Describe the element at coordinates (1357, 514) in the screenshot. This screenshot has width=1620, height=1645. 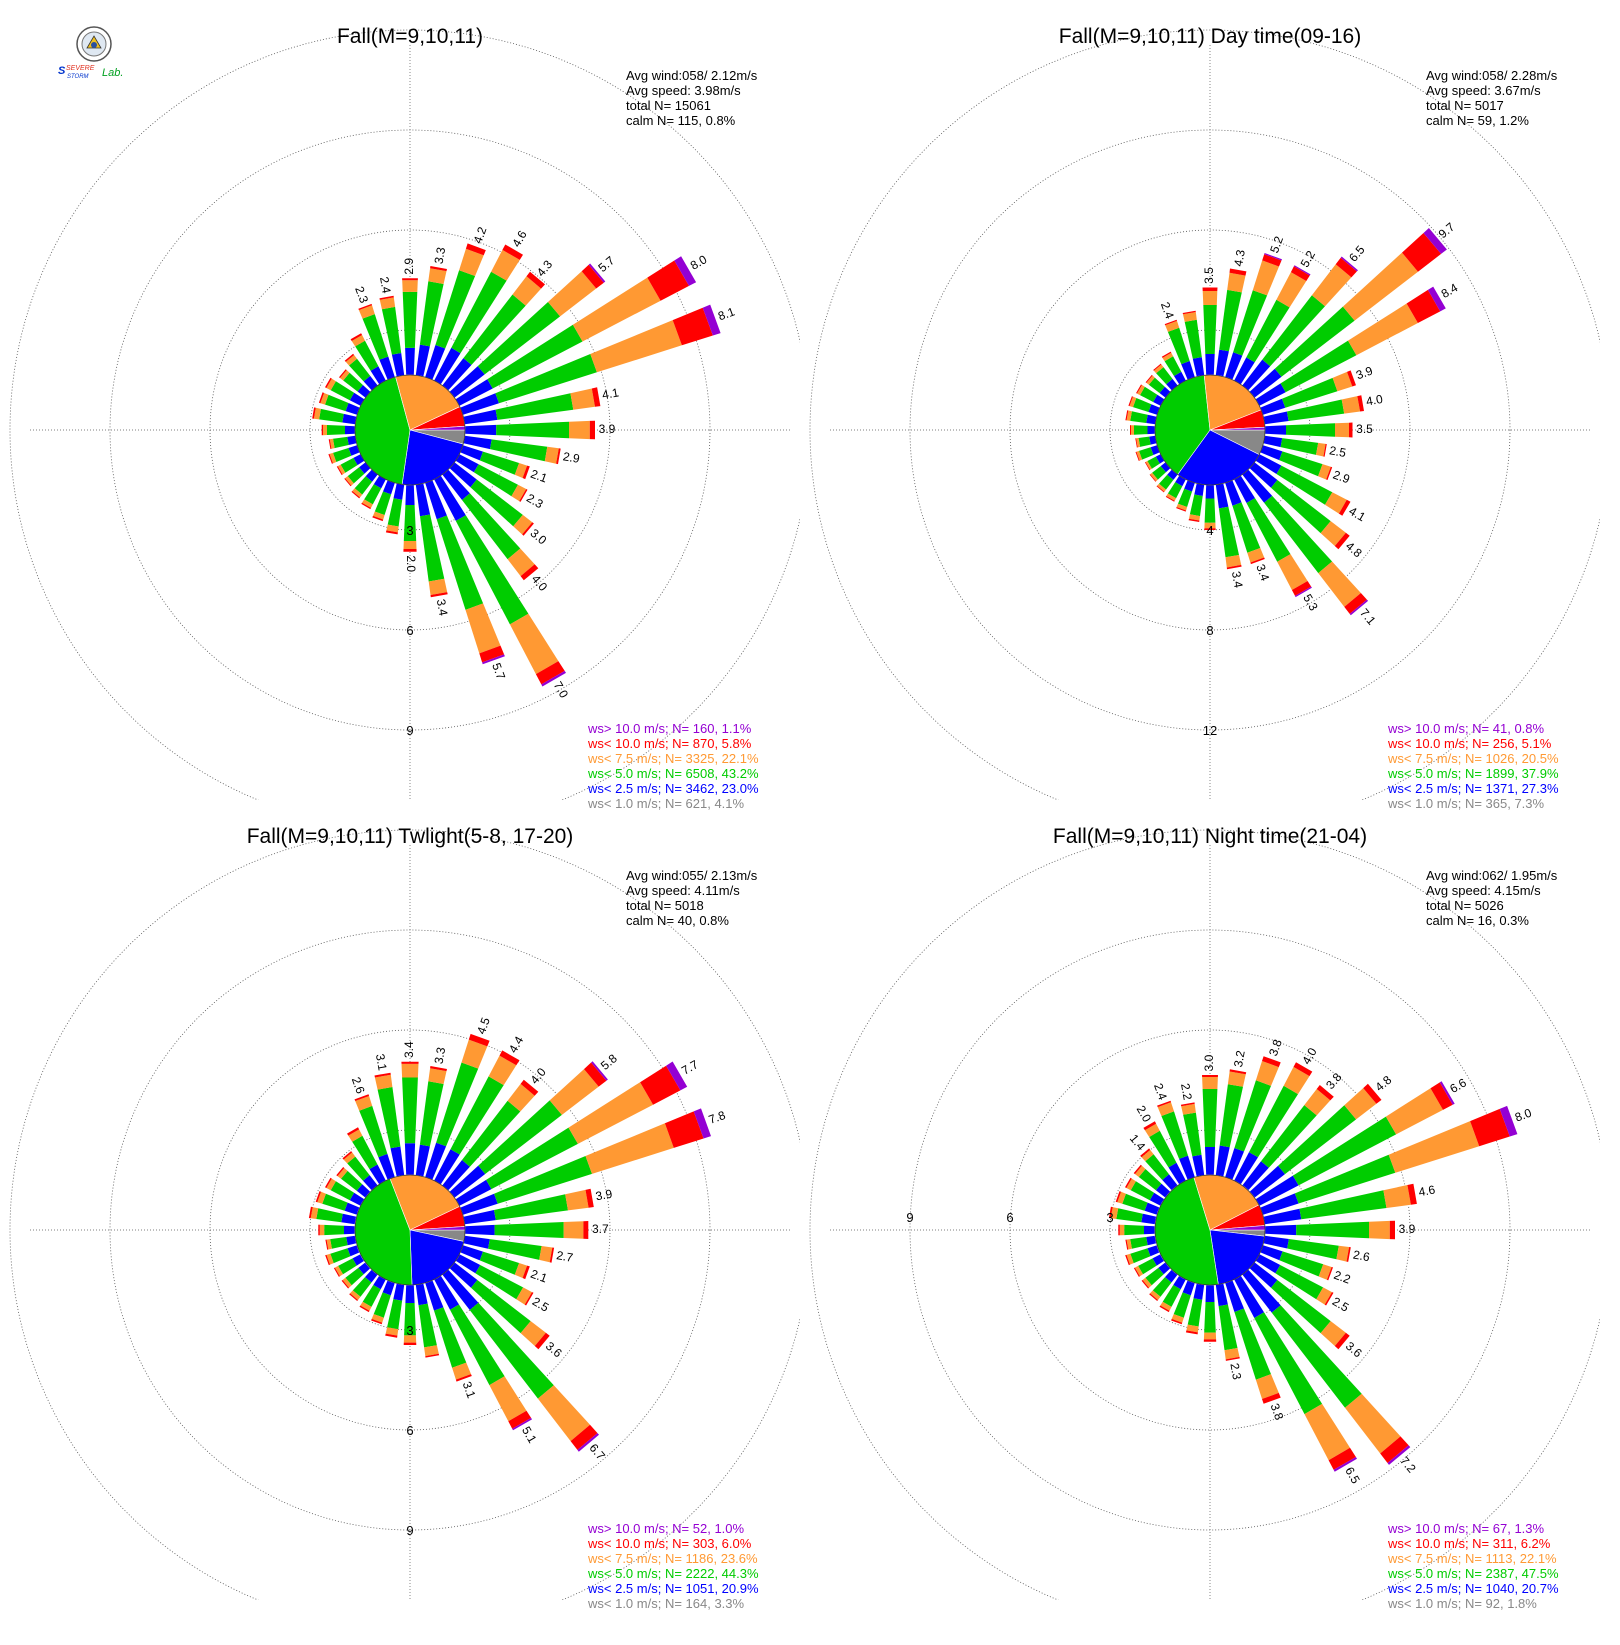
I see `spoke-value-label: 4.1` at that location.